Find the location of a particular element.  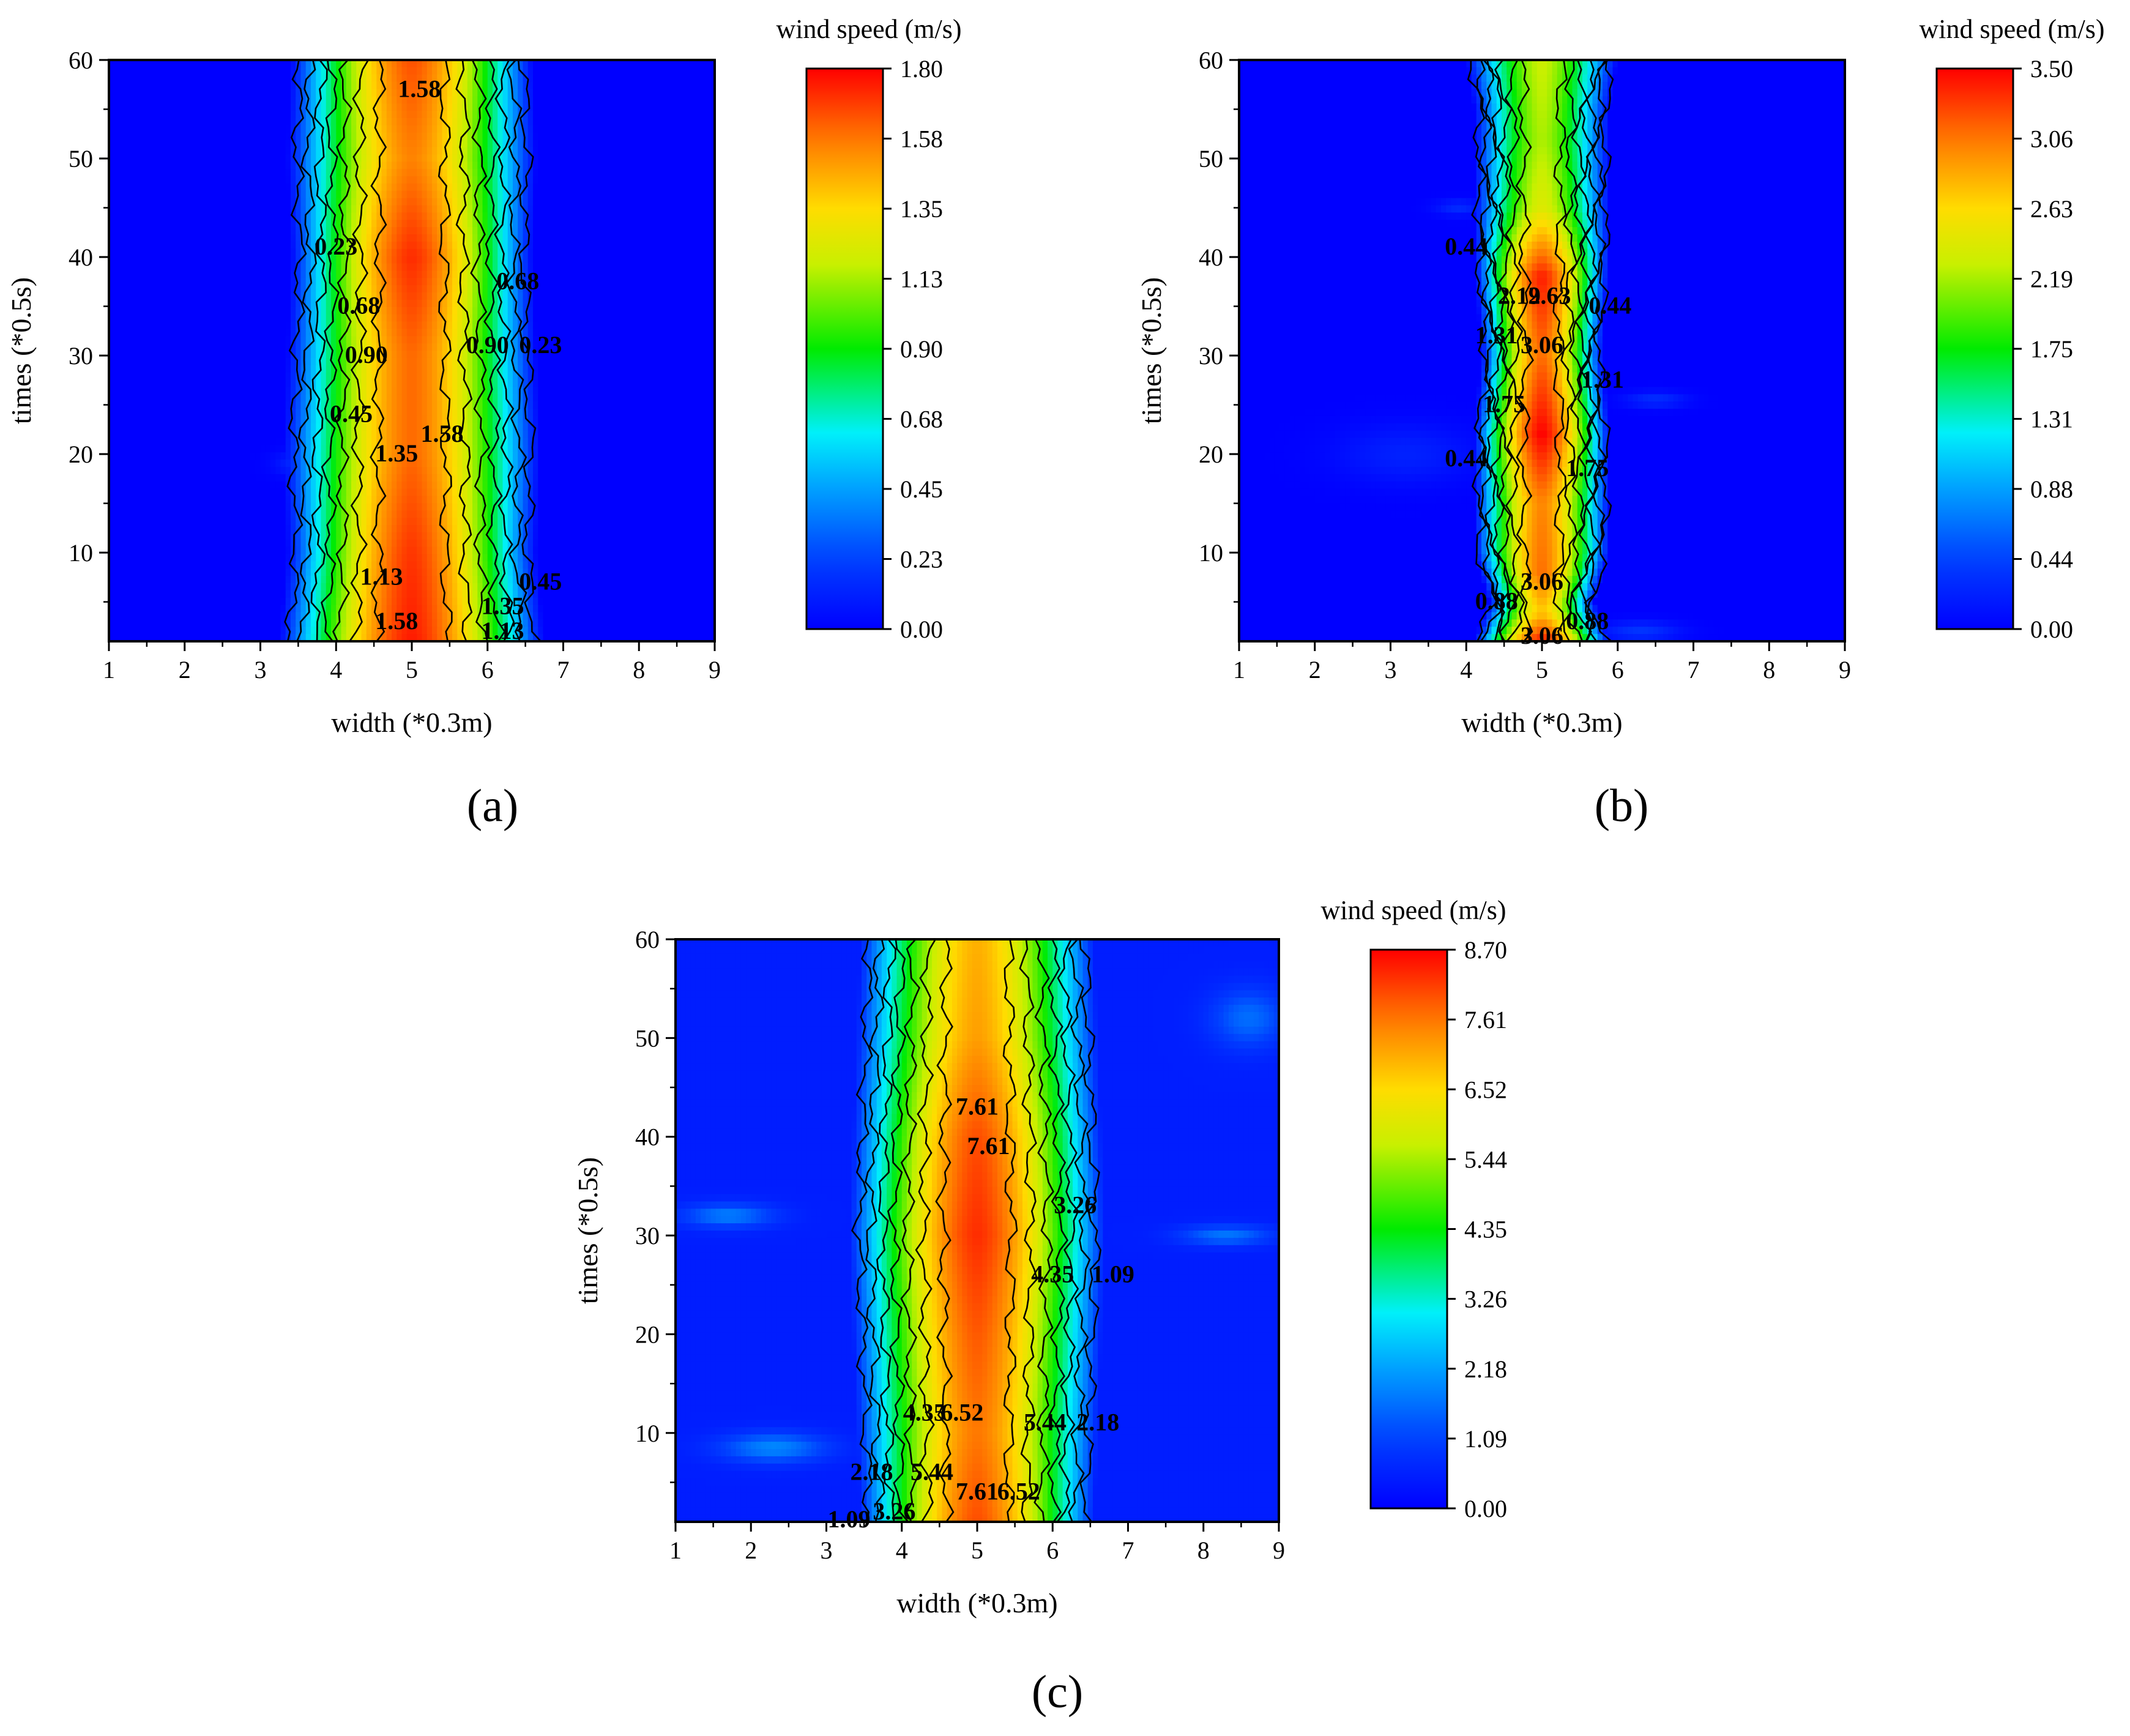

colorbar-title: wind speed (m/s) is located at coordinates (2011, 29).